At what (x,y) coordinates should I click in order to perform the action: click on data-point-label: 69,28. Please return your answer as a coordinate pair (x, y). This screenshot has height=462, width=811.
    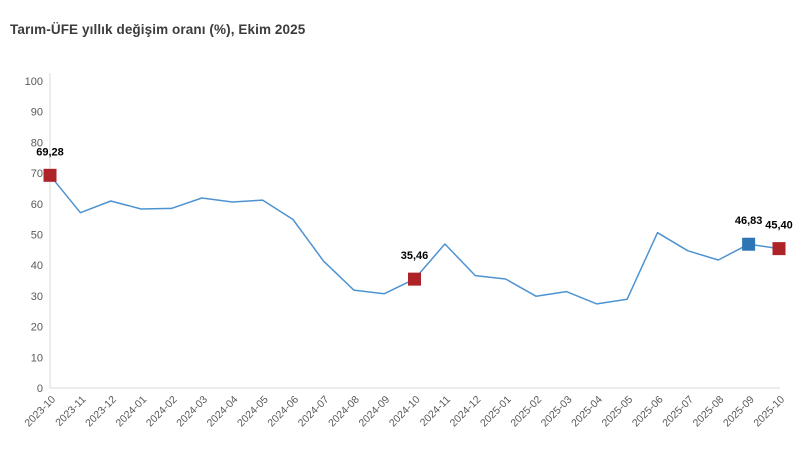
    Looking at the image, I should click on (50, 152).